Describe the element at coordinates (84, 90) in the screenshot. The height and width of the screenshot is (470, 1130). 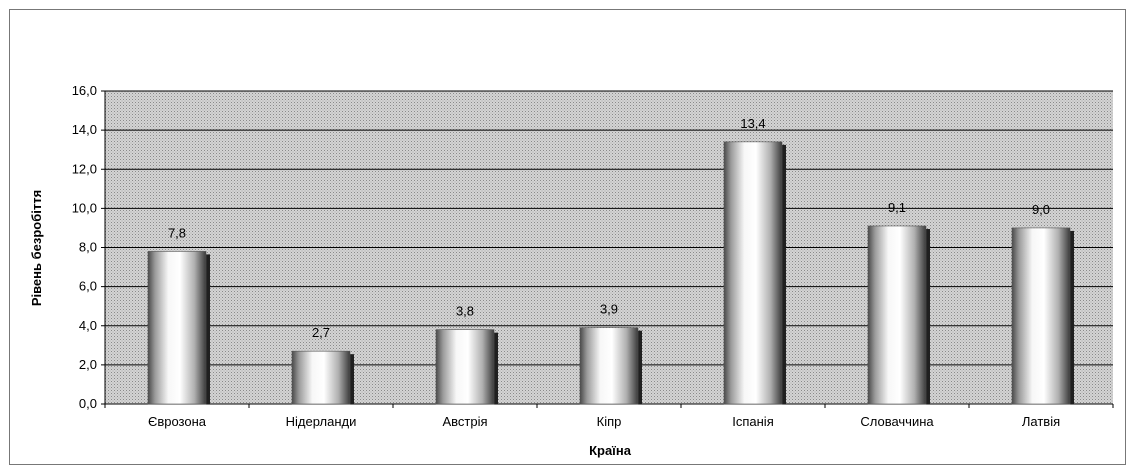
I see `y-tick-label: 16,0` at that location.